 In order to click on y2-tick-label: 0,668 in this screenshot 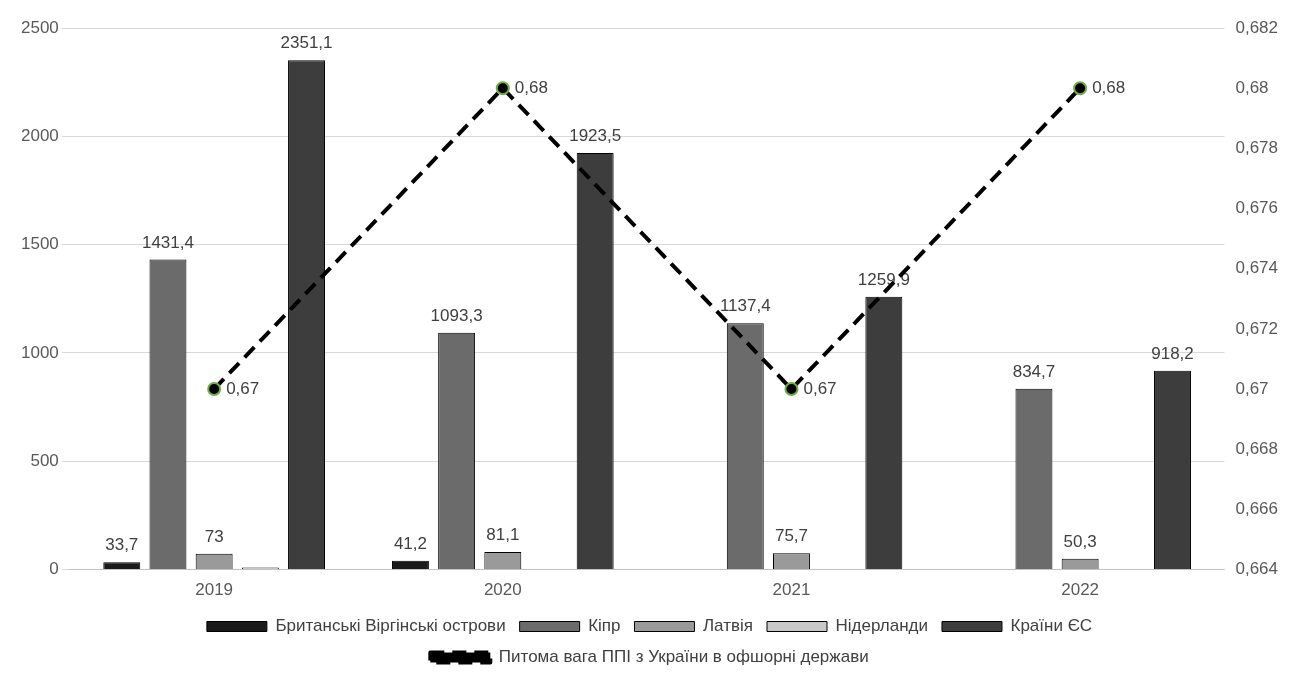, I will do `click(1257, 448)`.